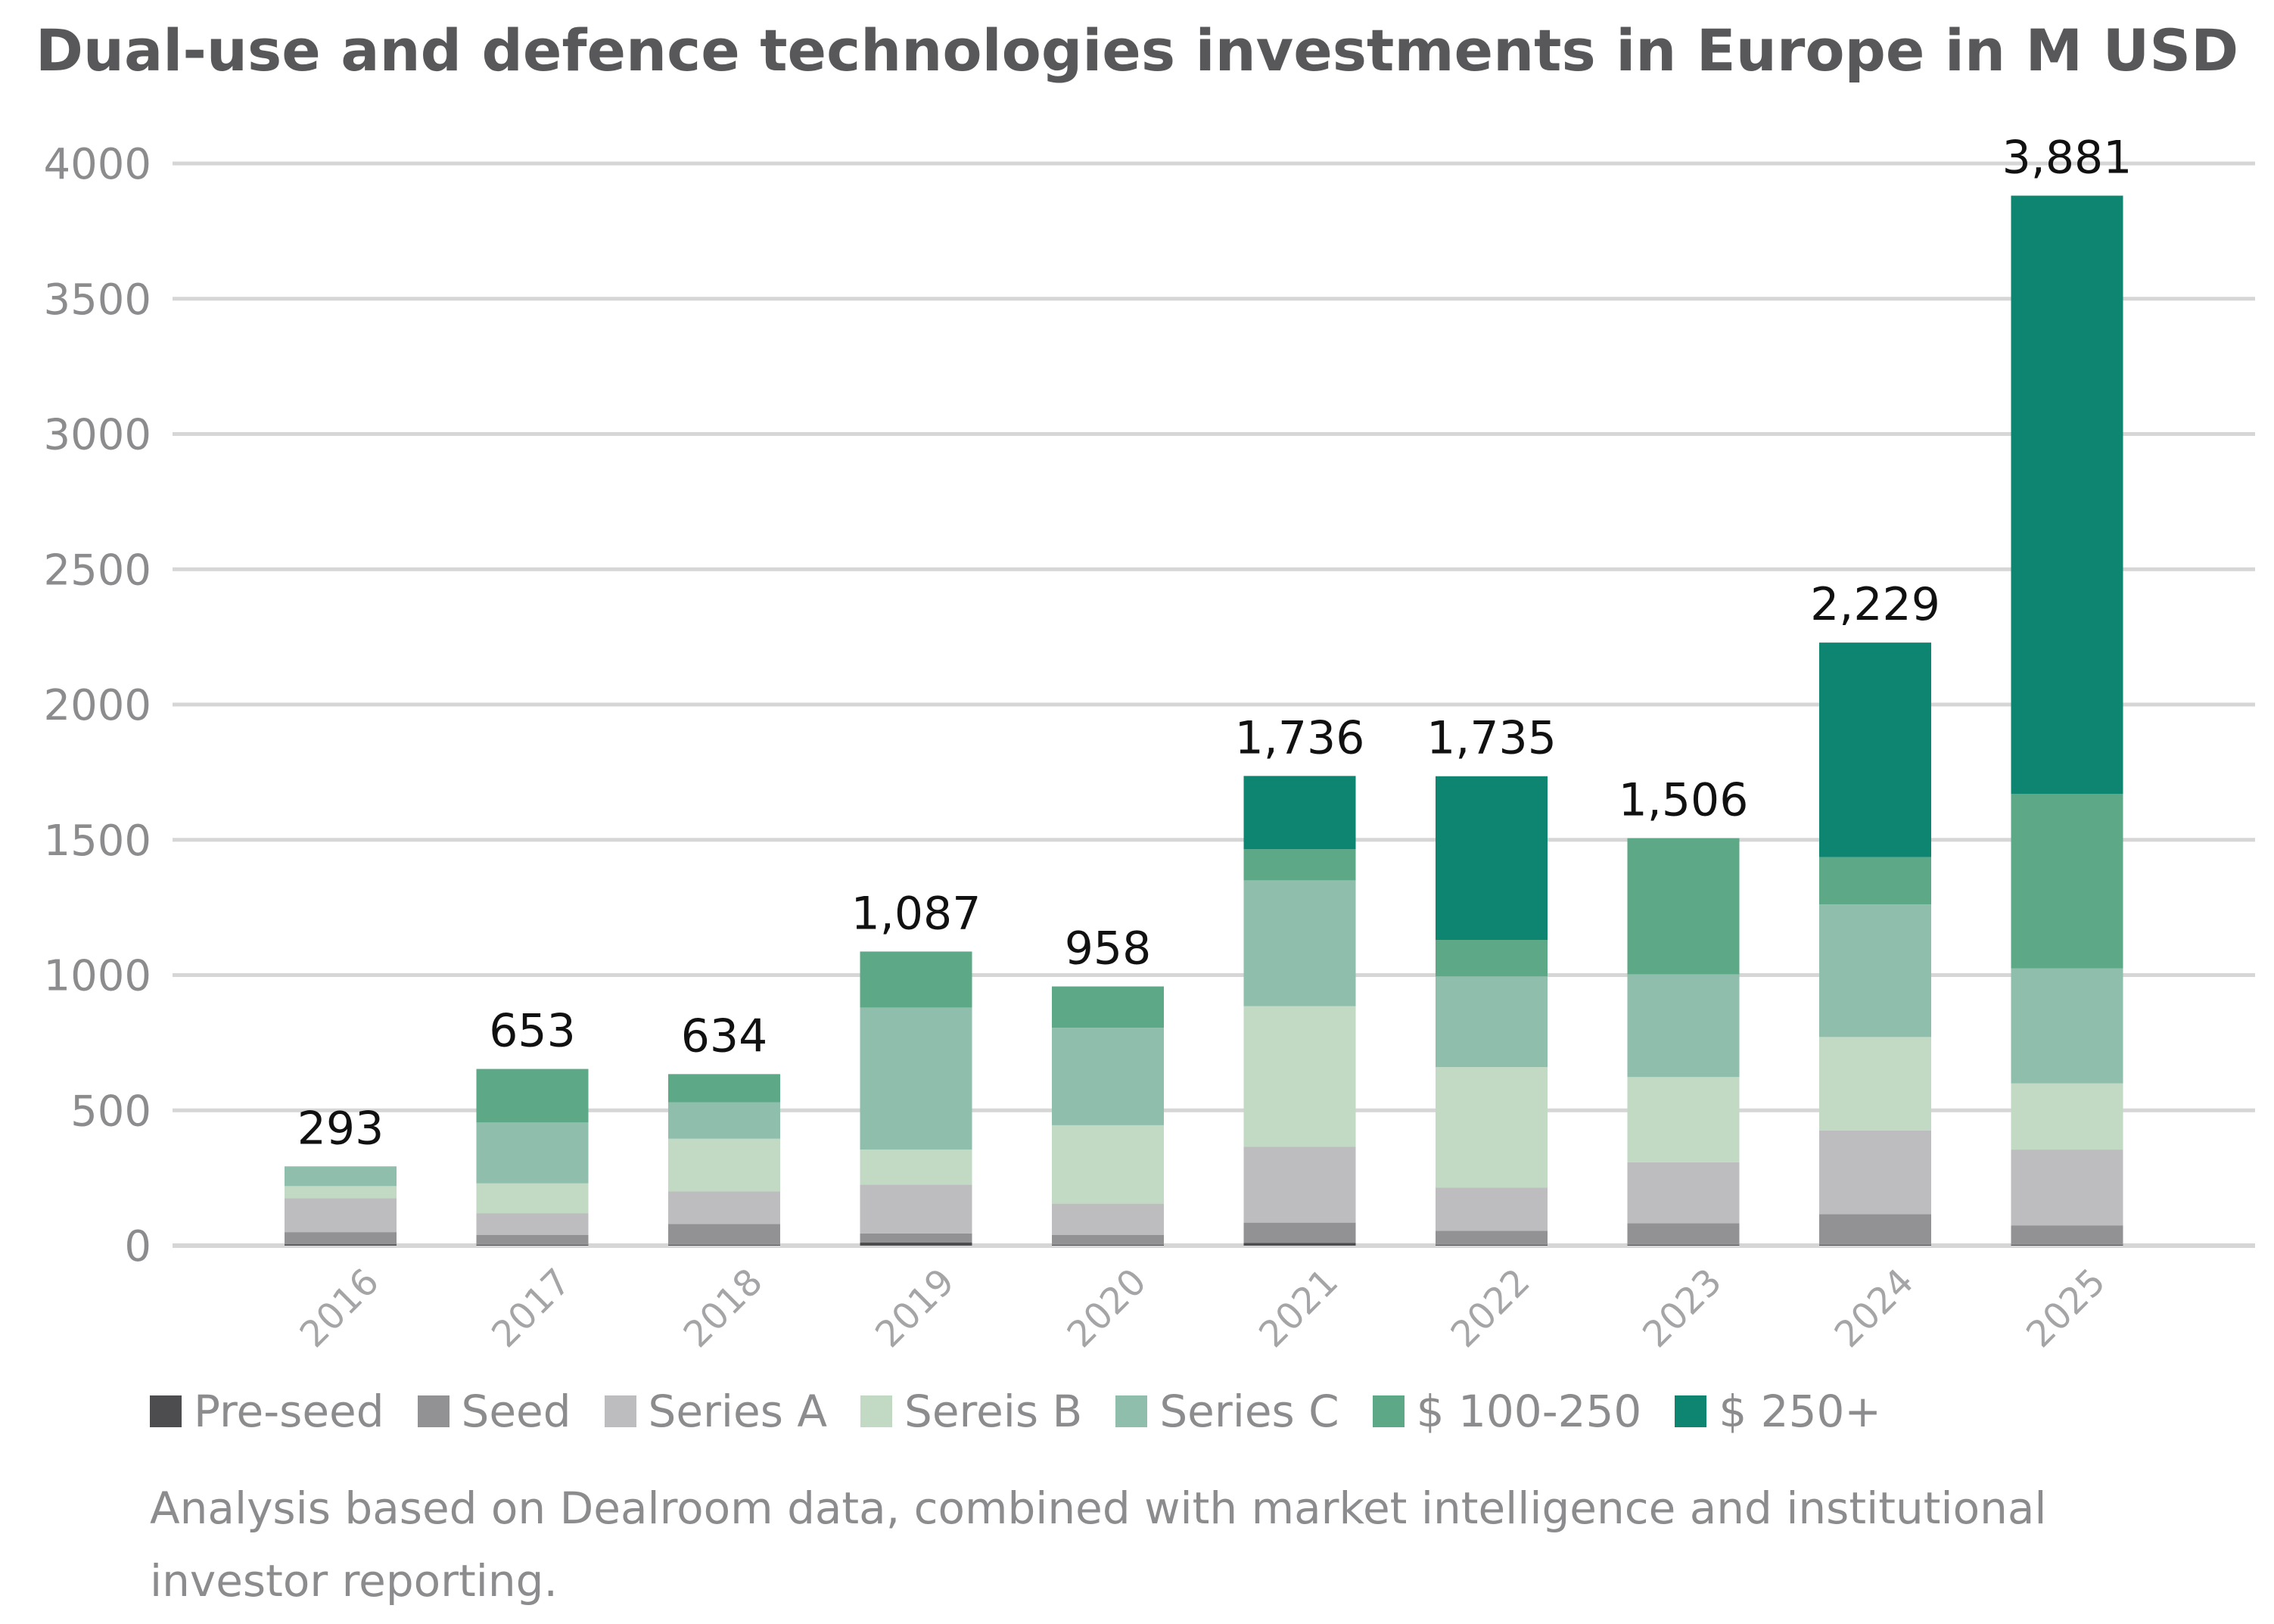 The width and height of the screenshot is (2274, 1624). I want to click on x-tick-label: 2017, so click(531, 1309).